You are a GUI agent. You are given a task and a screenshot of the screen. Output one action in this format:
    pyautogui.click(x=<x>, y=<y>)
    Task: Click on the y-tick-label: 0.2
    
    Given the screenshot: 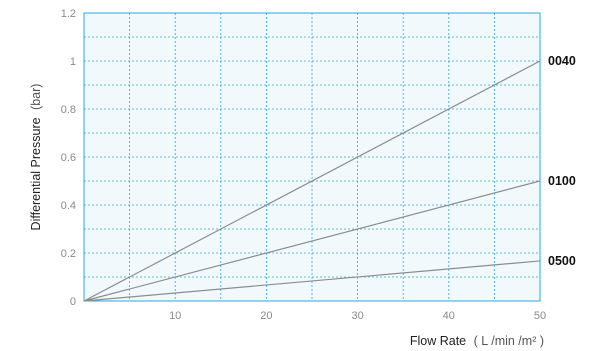 What is the action you would take?
    pyautogui.click(x=68, y=254)
    